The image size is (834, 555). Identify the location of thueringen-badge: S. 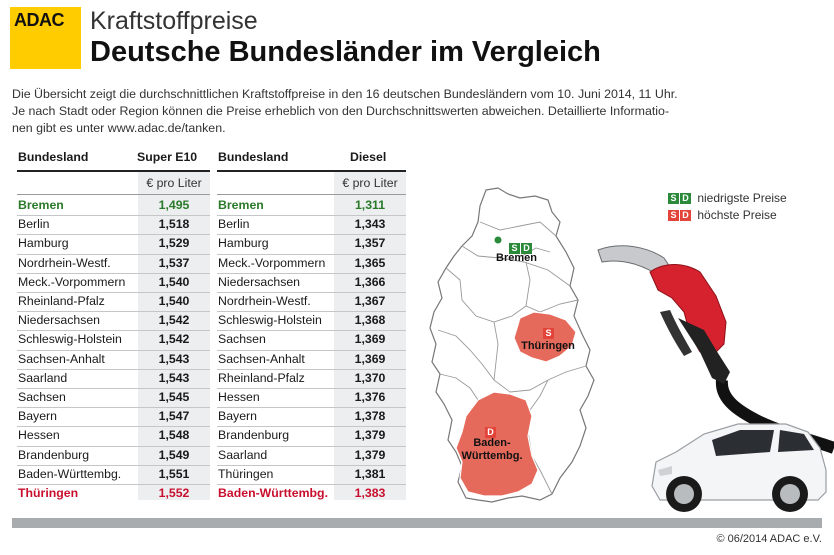
(549, 334).